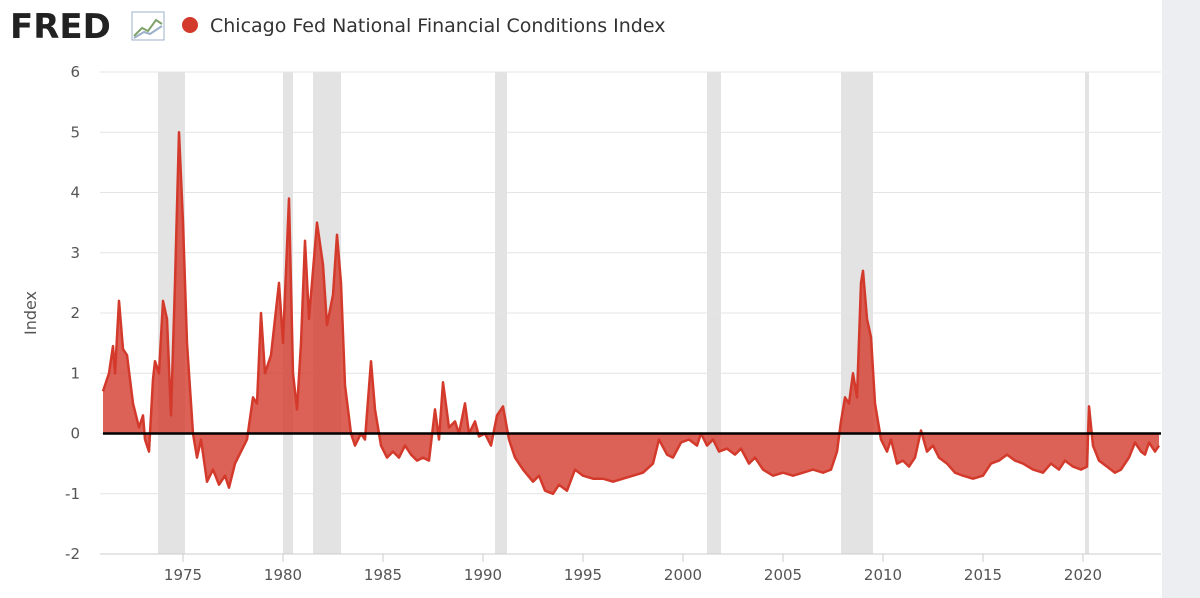  I want to click on y-tick-label: 1, so click(75, 373).